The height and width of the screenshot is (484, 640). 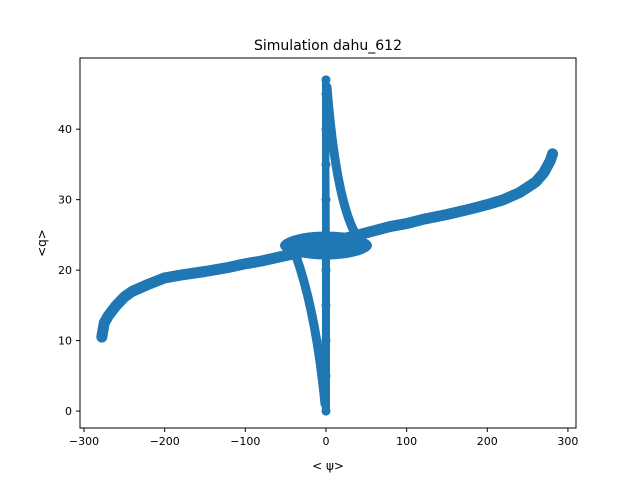 I want to click on y-tick-label: 40, so click(x=65, y=129).